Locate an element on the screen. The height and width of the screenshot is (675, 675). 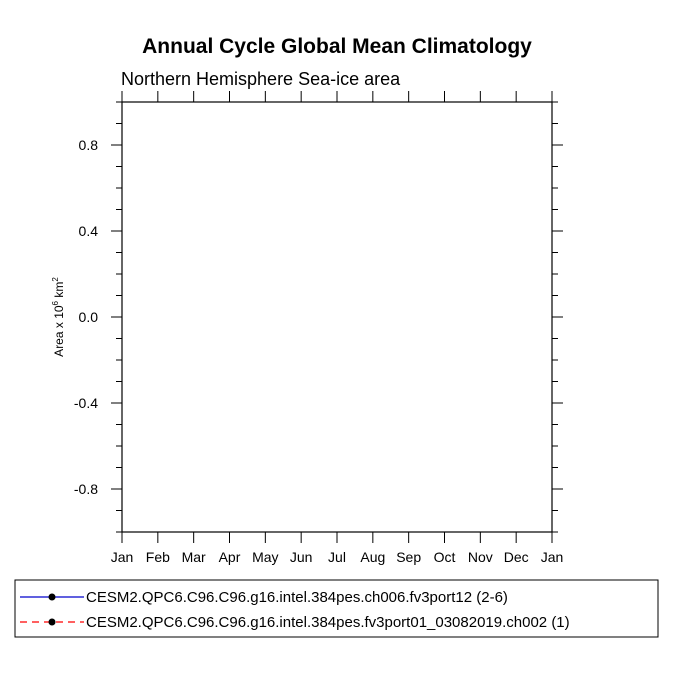
x-tick-label: Jul is located at coordinates (337, 557).